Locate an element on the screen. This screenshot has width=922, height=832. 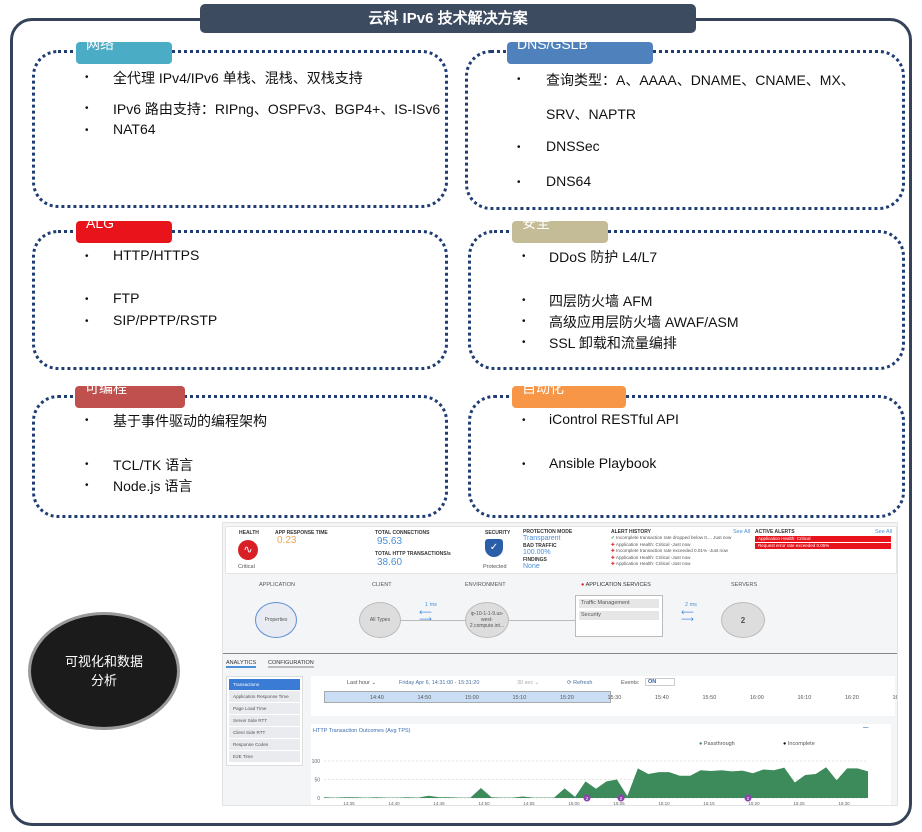
list-item: 全代理 IPv4/IPv6 单栈、混栈、双栈支持 is located at coordinates (238, 78).